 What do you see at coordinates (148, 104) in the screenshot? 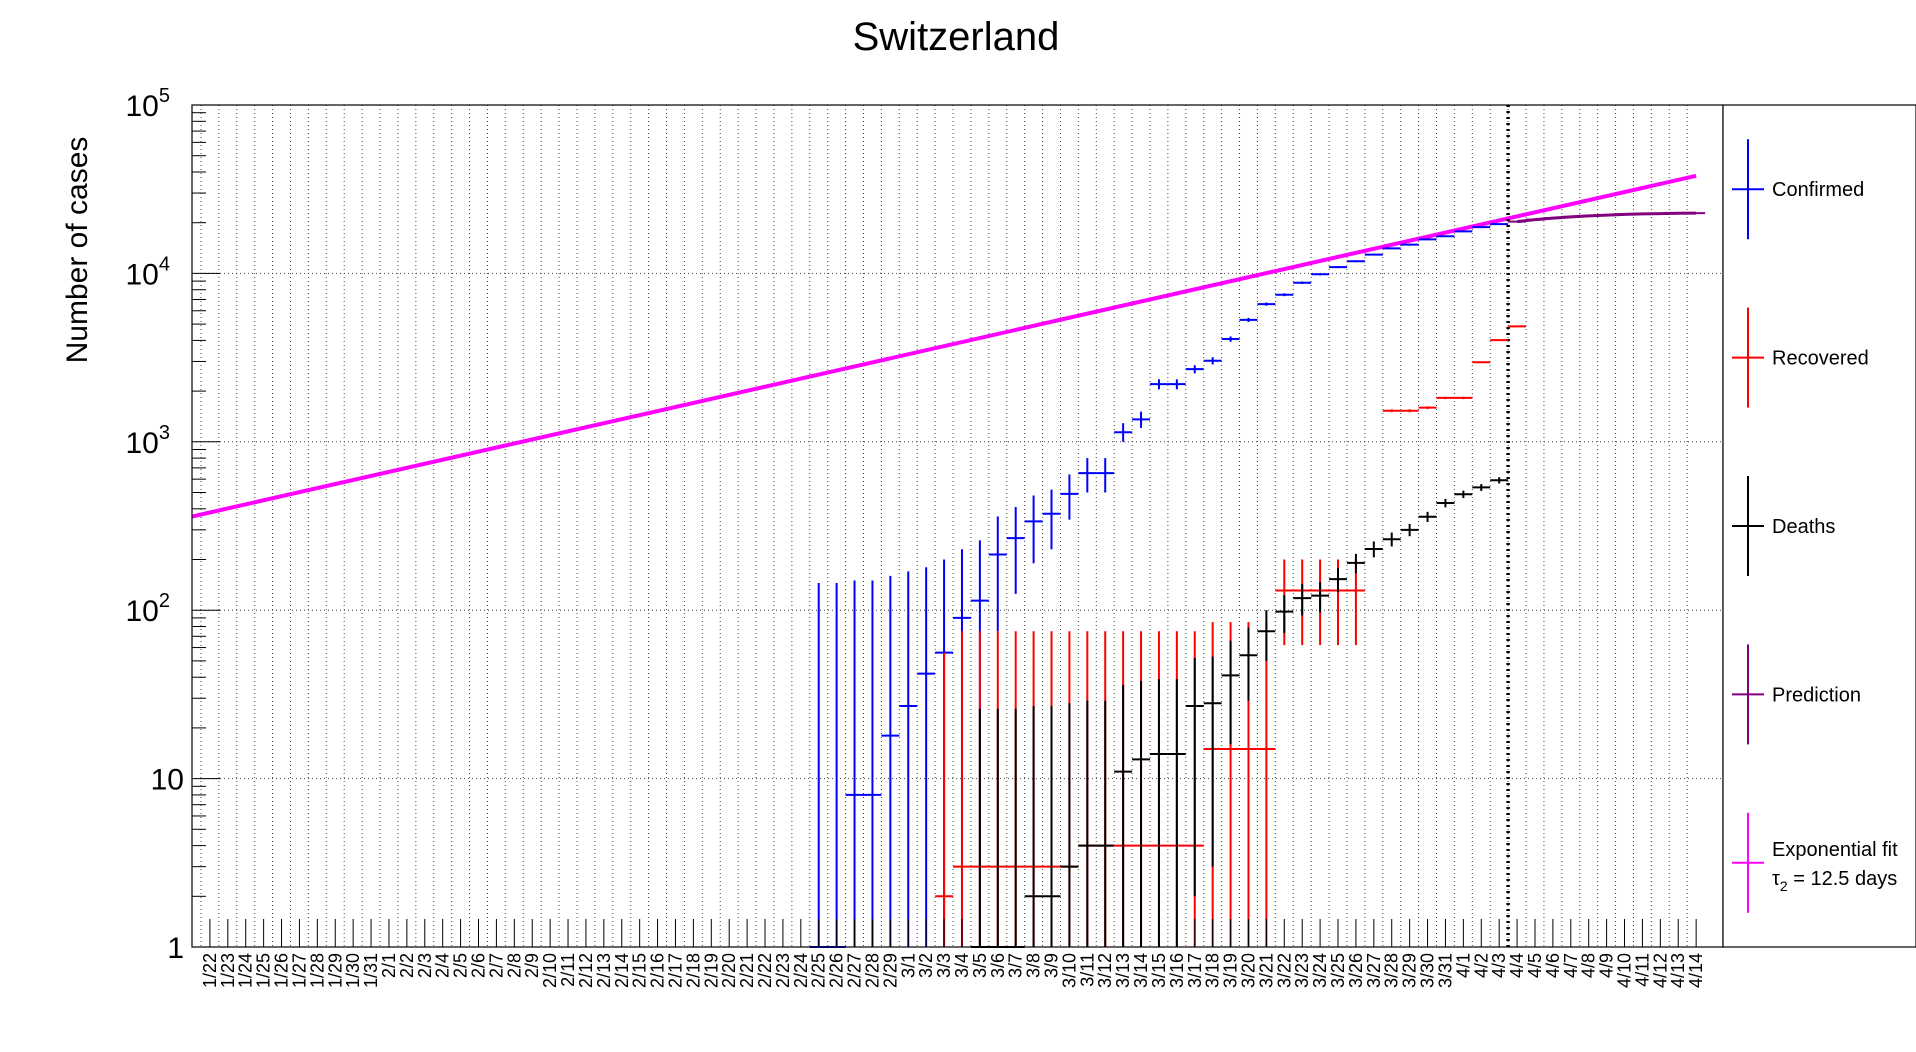
I see `y-tick-label: 10⁵` at bounding box center [148, 104].